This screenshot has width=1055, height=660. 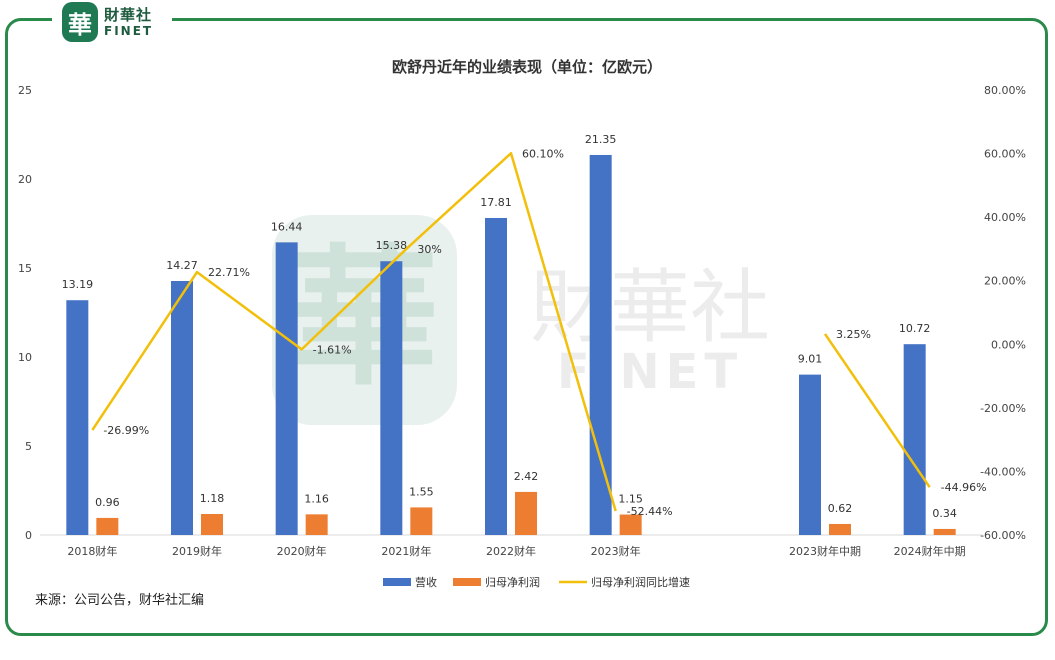 What do you see at coordinates (287, 226) in the screenshot?
I see `bar-revenue-label: 16.44` at bounding box center [287, 226].